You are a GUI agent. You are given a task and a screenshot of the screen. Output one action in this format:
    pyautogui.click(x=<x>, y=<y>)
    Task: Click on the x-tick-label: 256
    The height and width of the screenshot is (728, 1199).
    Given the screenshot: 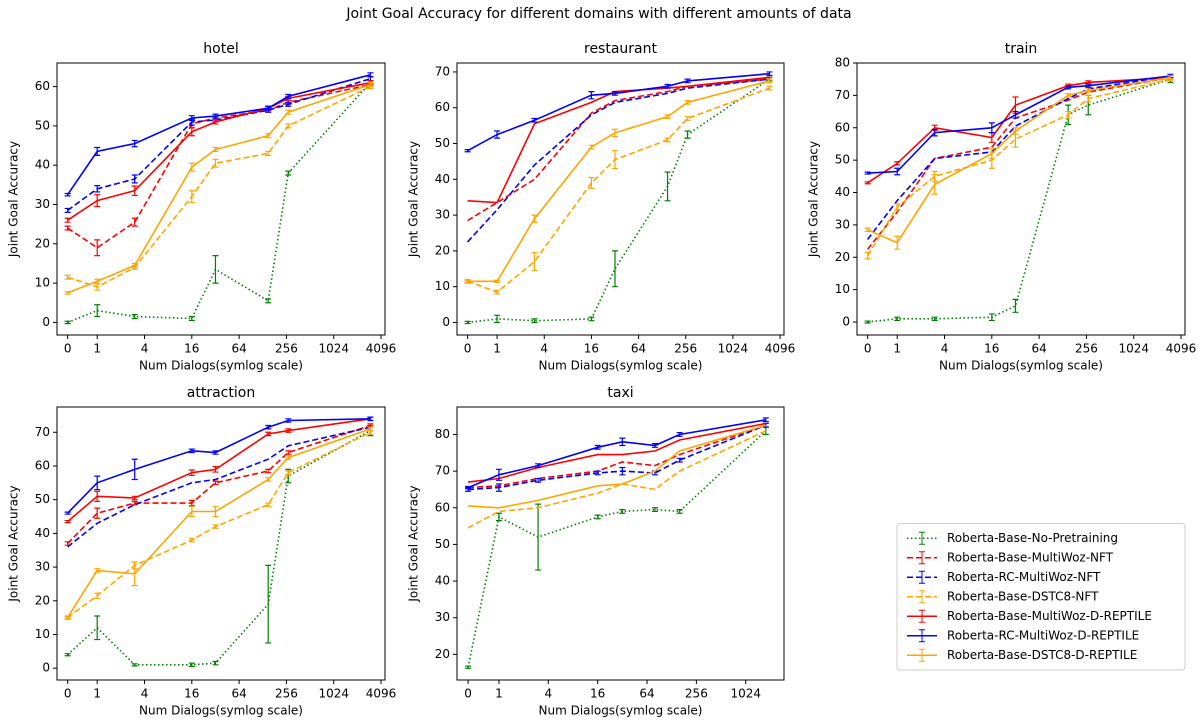 What is the action you would take?
    pyautogui.click(x=1086, y=349)
    